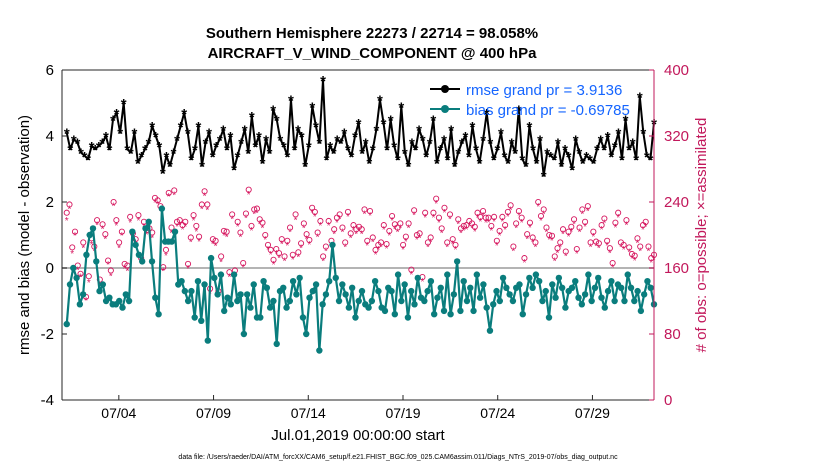 This screenshot has width=830, height=475. I want to click on right-tick-label: 80, so click(672, 334).